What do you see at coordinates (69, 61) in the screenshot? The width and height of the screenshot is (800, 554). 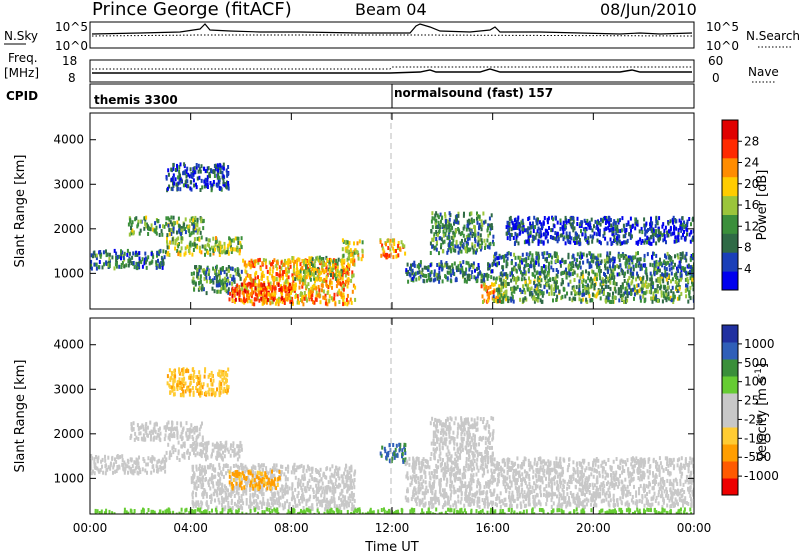 I see `freq-tick-top: 18` at bounding box center [69, 61].